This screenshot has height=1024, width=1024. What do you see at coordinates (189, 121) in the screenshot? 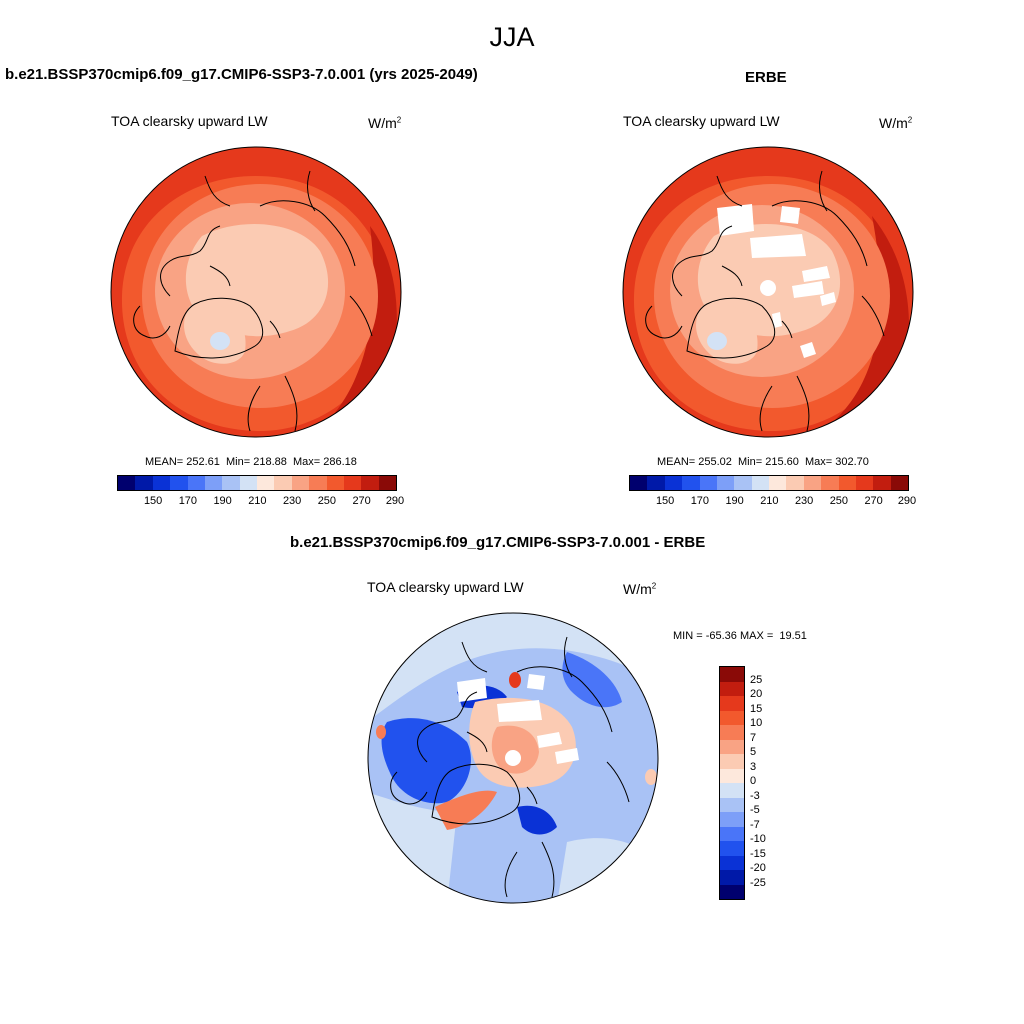
I see `model-variable-label: TOA clearsky upward LW` at bounding box center [189, 121].